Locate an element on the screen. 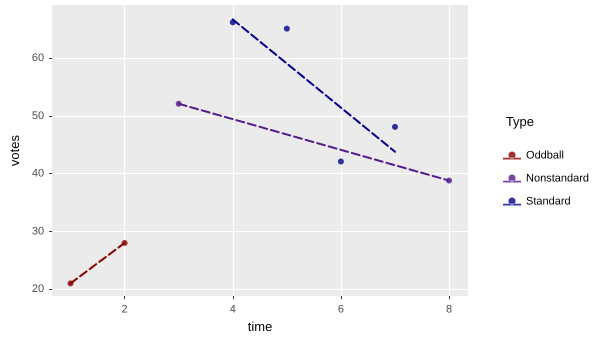  legend-title: Type is located at coordinates (520, 121).